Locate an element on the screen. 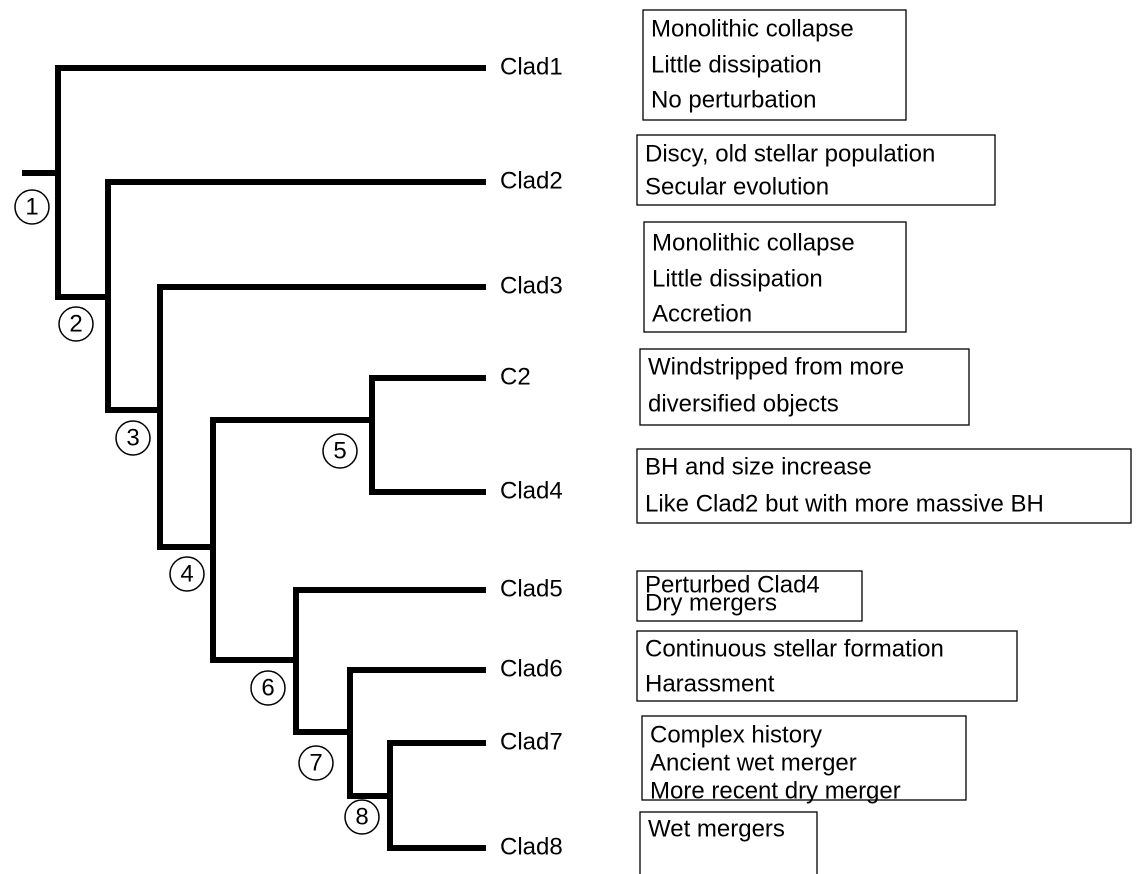 The width and height of the screenshot is (1136, 874). note-box: Continuous stellar formation Harassment is located at coordinates (827, 666).